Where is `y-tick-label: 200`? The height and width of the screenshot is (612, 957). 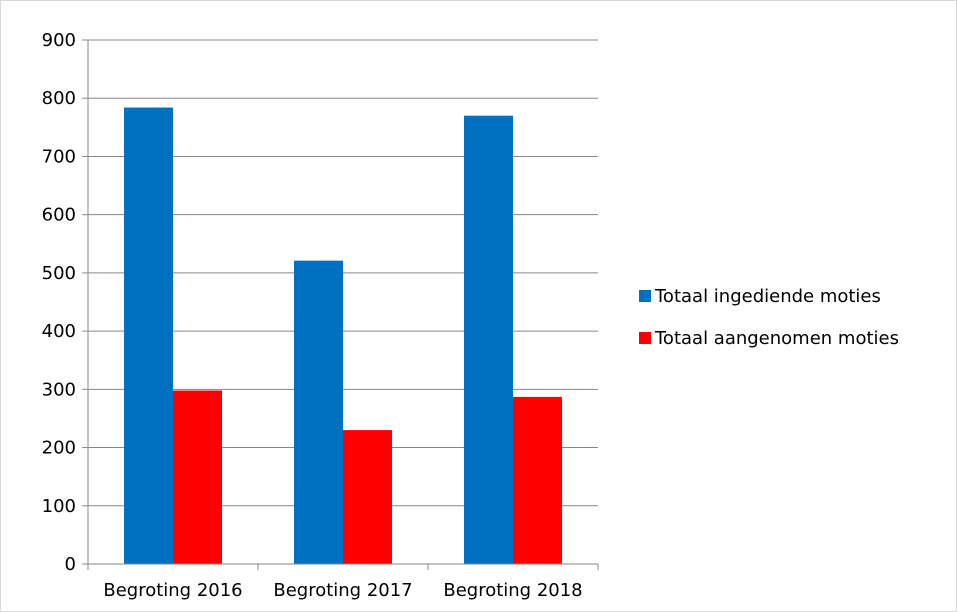
y-tick-label: 200 is located at coordinates (59, 448).